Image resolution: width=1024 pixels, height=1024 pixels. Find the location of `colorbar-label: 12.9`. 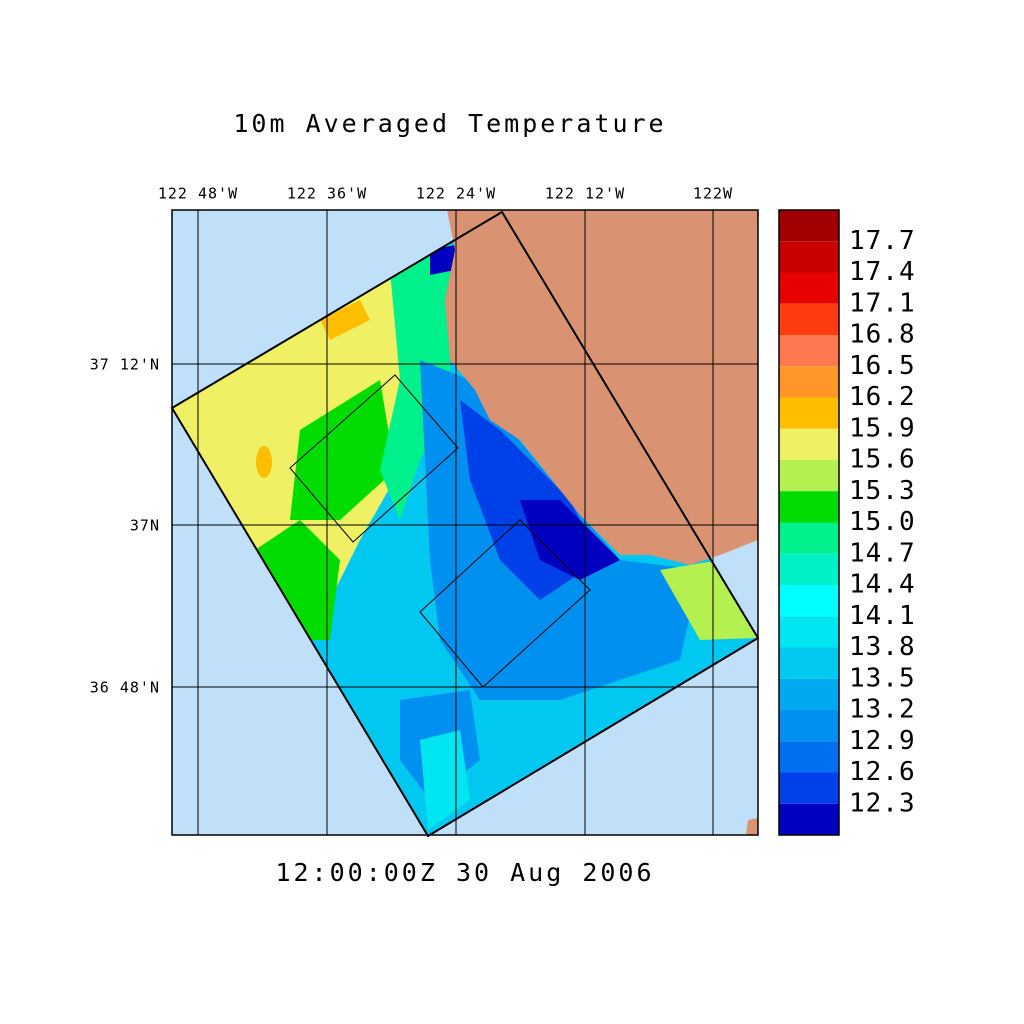

colorbar-label: 12.9 is located at coordinates (882, 741).